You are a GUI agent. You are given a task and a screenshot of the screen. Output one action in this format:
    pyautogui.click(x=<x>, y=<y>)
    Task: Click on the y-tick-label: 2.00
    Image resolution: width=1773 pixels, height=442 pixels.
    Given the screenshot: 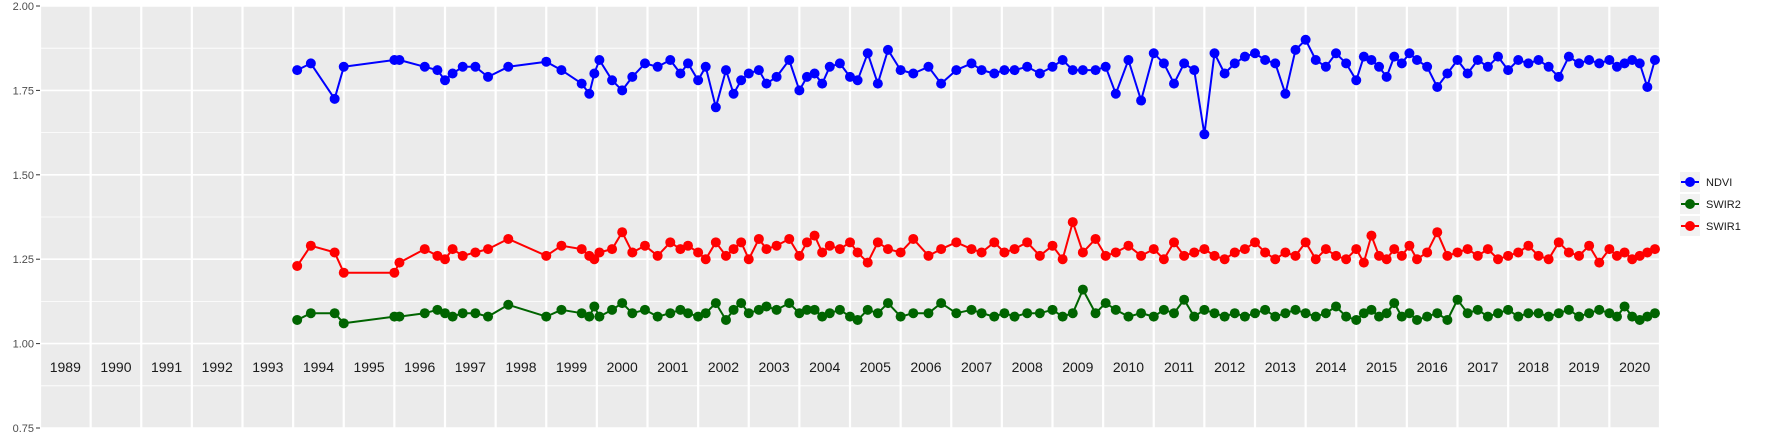 What is the action you would take?
    pyautogui.click(x=23, y=7)
    